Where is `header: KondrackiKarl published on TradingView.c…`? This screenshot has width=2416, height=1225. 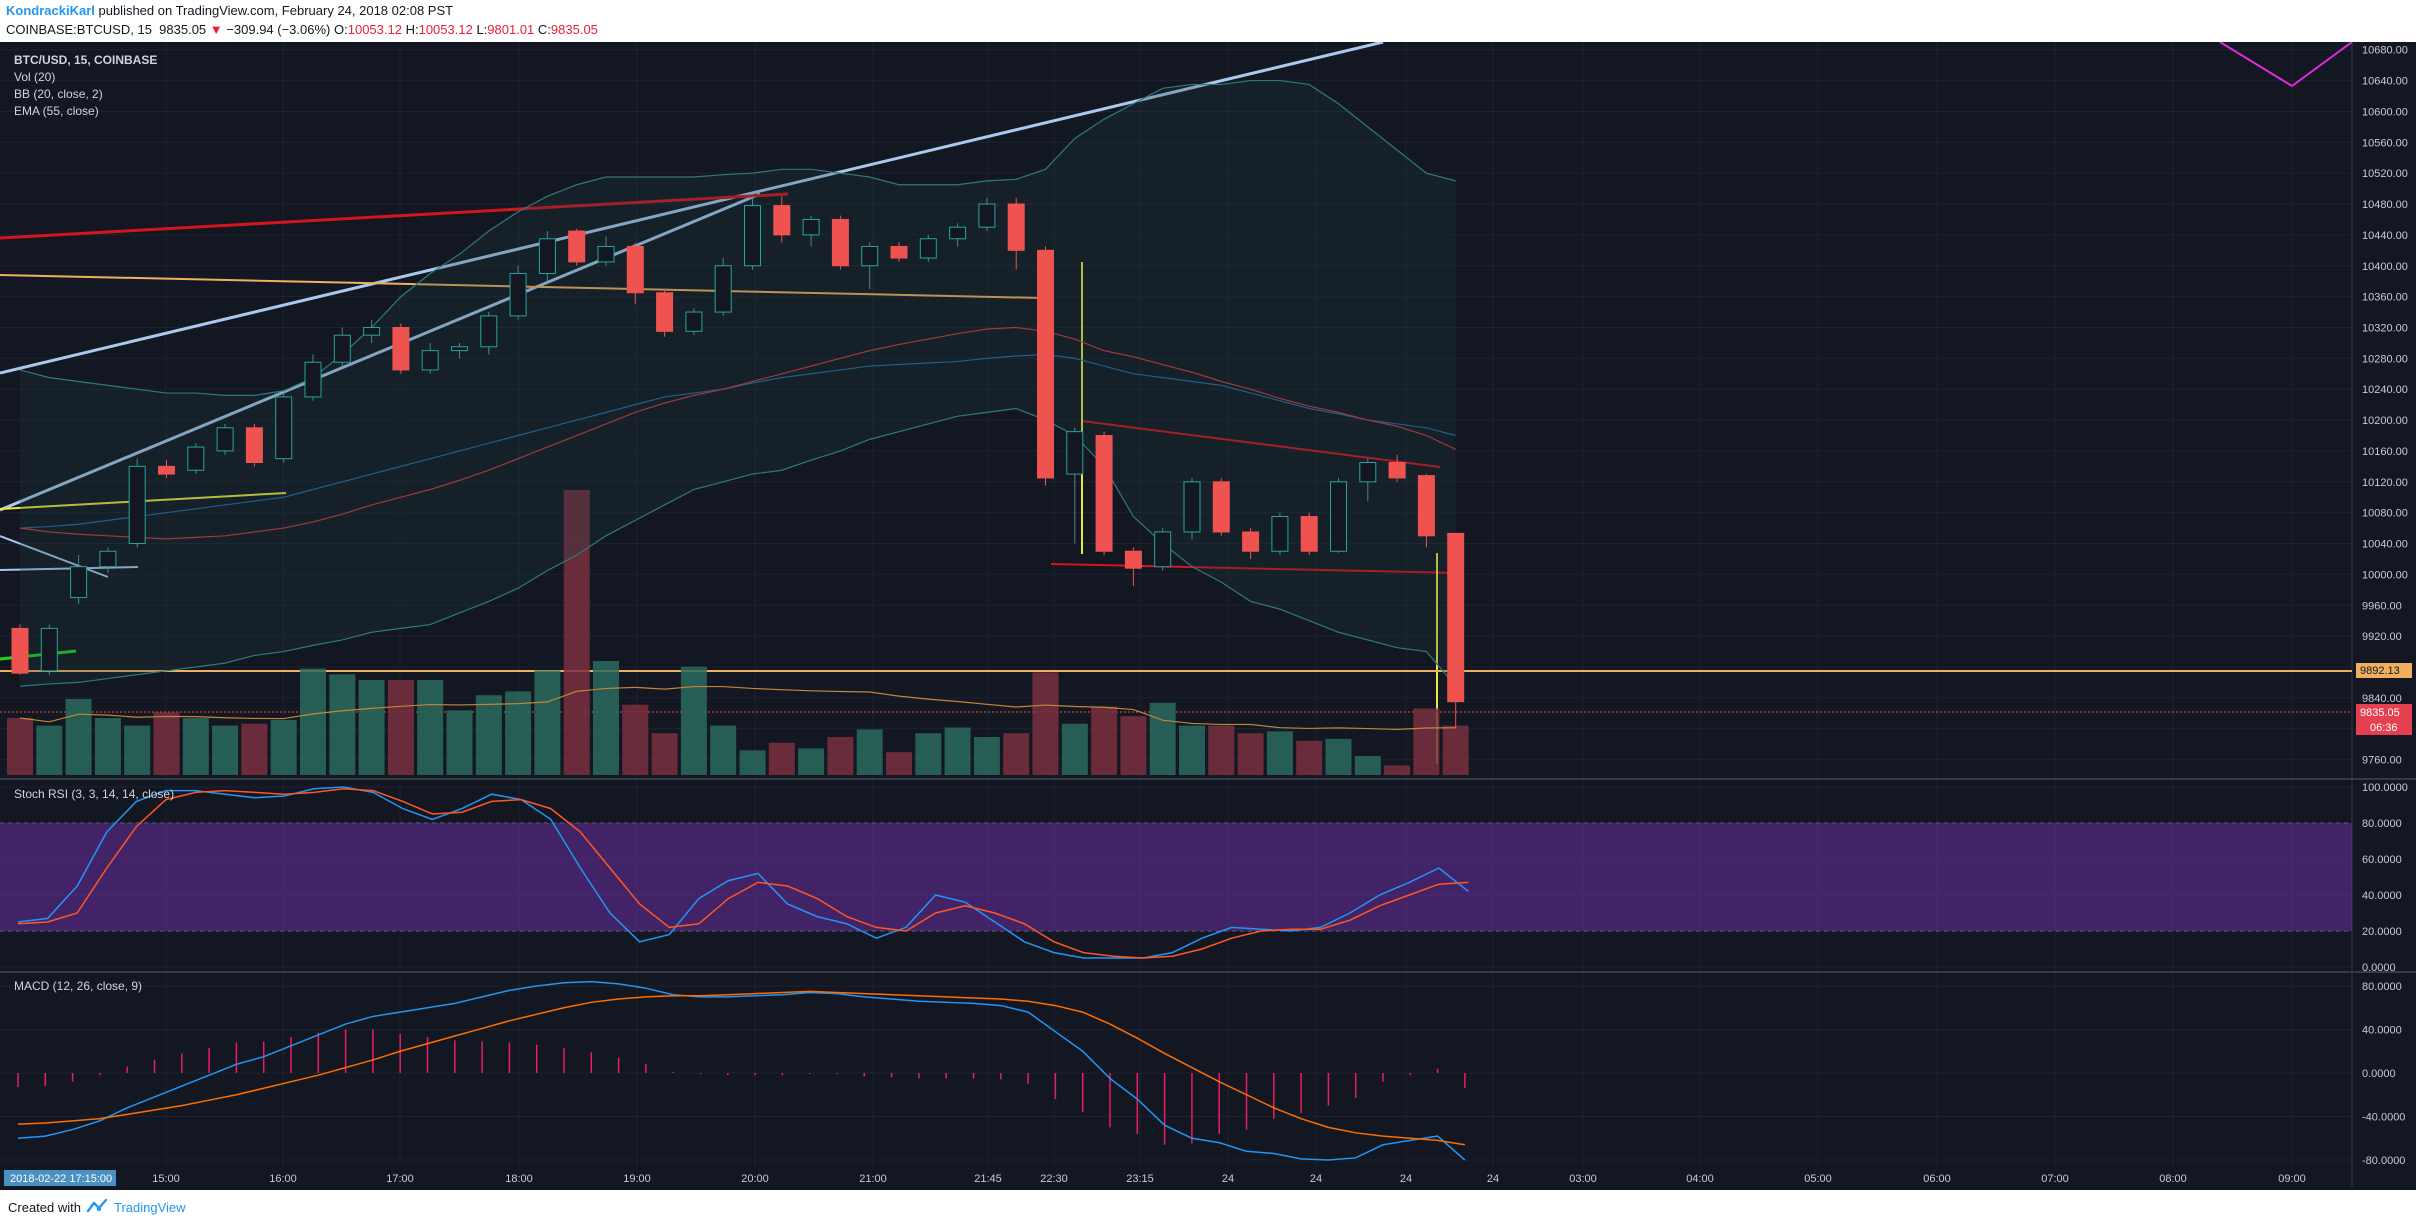 header: KondrackiKarl published on TradingView.c… is located at coordinates (1208, 21).